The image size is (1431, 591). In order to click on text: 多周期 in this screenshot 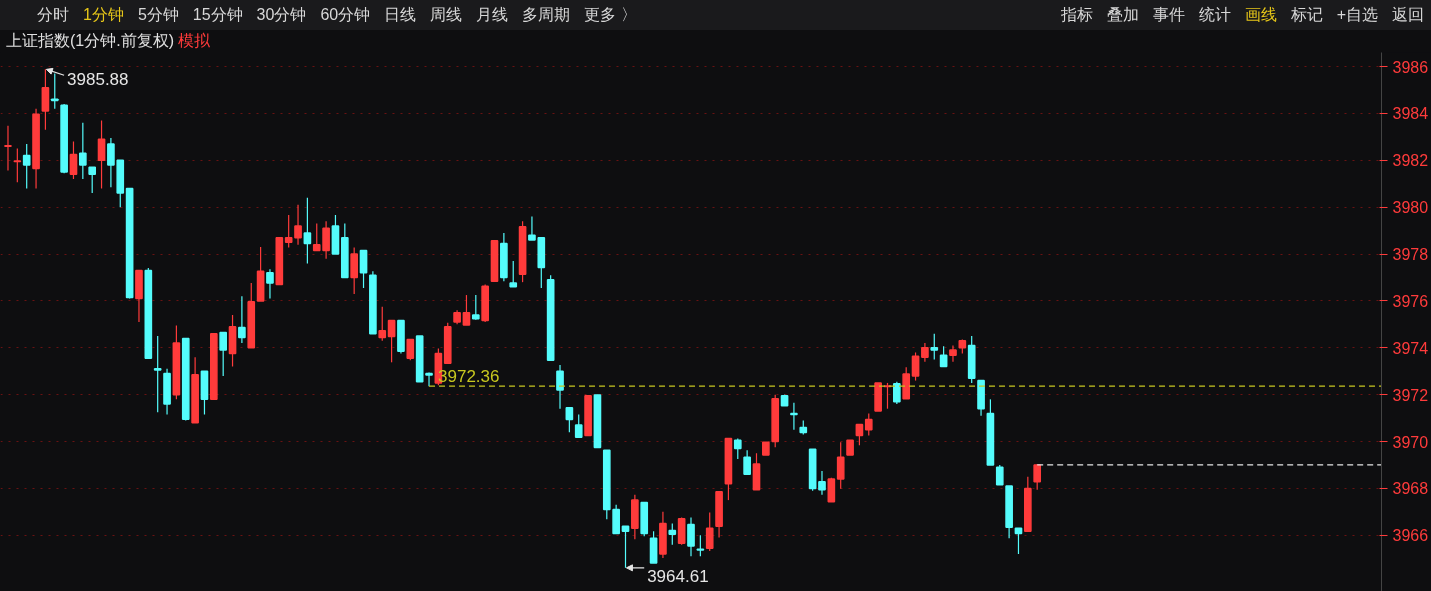, I will do `click(546, 14)`.